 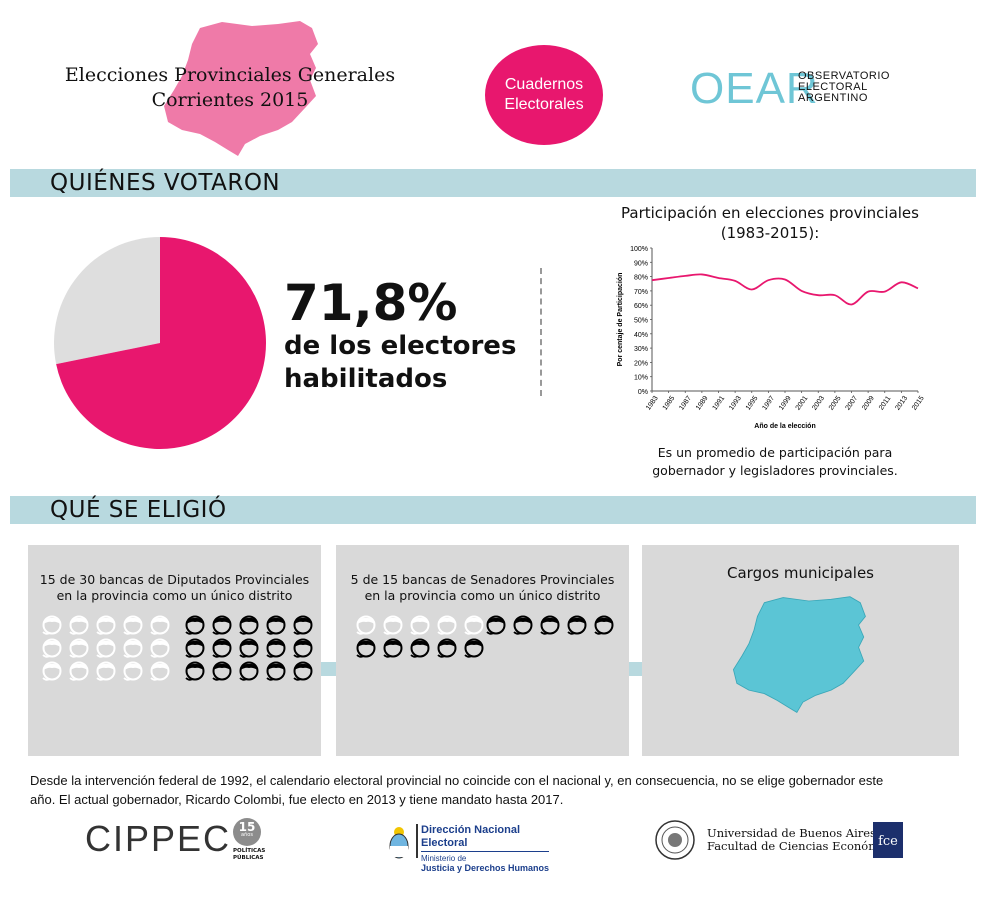 I want to click on x-tick-label: 2009, so click(x=868, y=403).